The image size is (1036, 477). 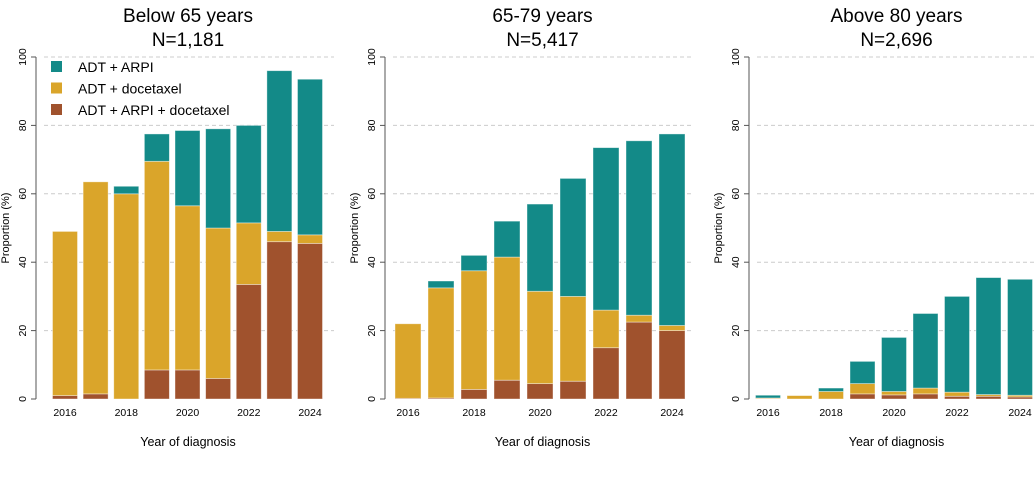 I want to click on legend-label: ADT + ARPI + docetaxel, so click(x=154, y=110).